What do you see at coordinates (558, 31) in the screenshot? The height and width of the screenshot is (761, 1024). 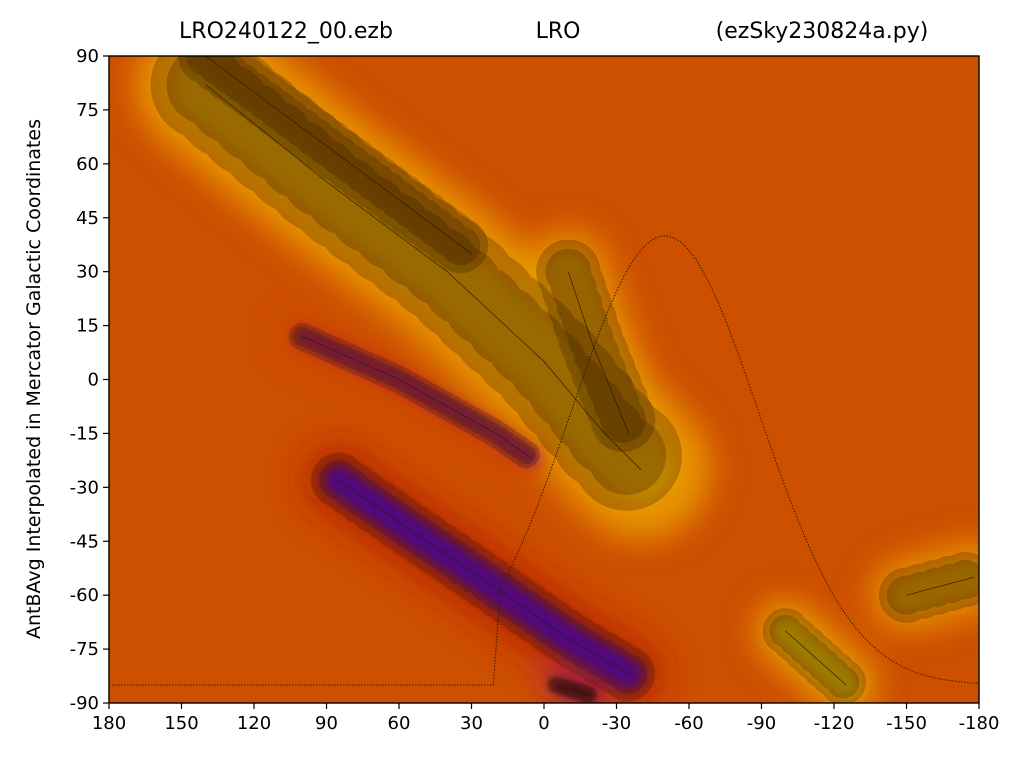 I see `chart-title-center: LRO` at bounding box center [558, 31].